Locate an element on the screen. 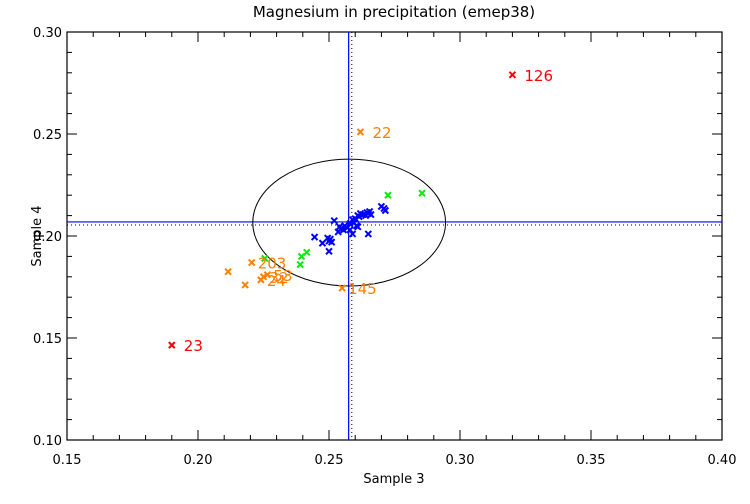 This screenshot has width=750, height=504. y-tick-label: 0.25 is located at coordinates (47, 135).